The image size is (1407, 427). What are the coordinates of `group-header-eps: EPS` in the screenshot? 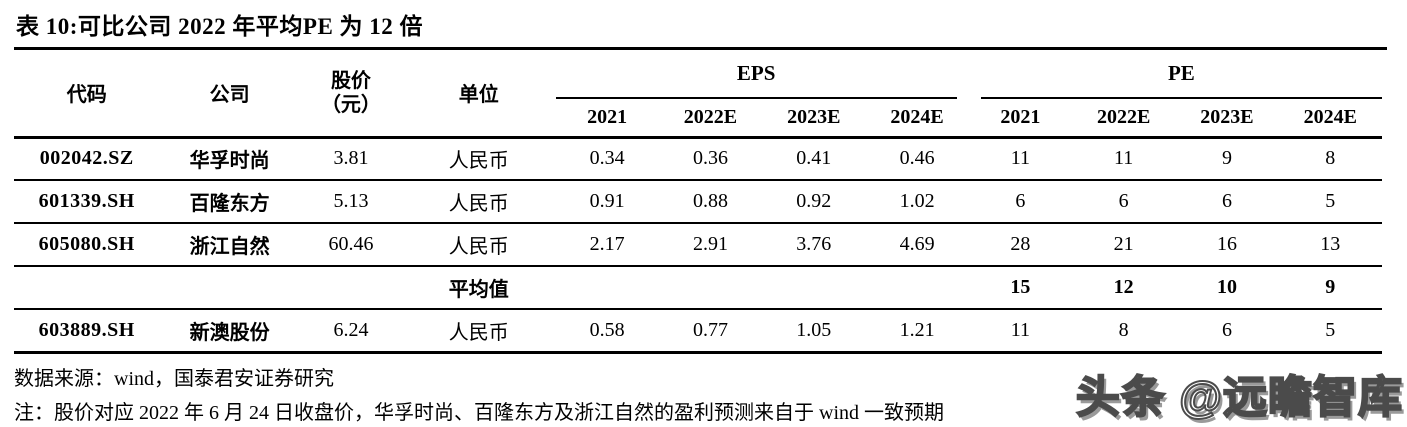 It's located at (762, 74).